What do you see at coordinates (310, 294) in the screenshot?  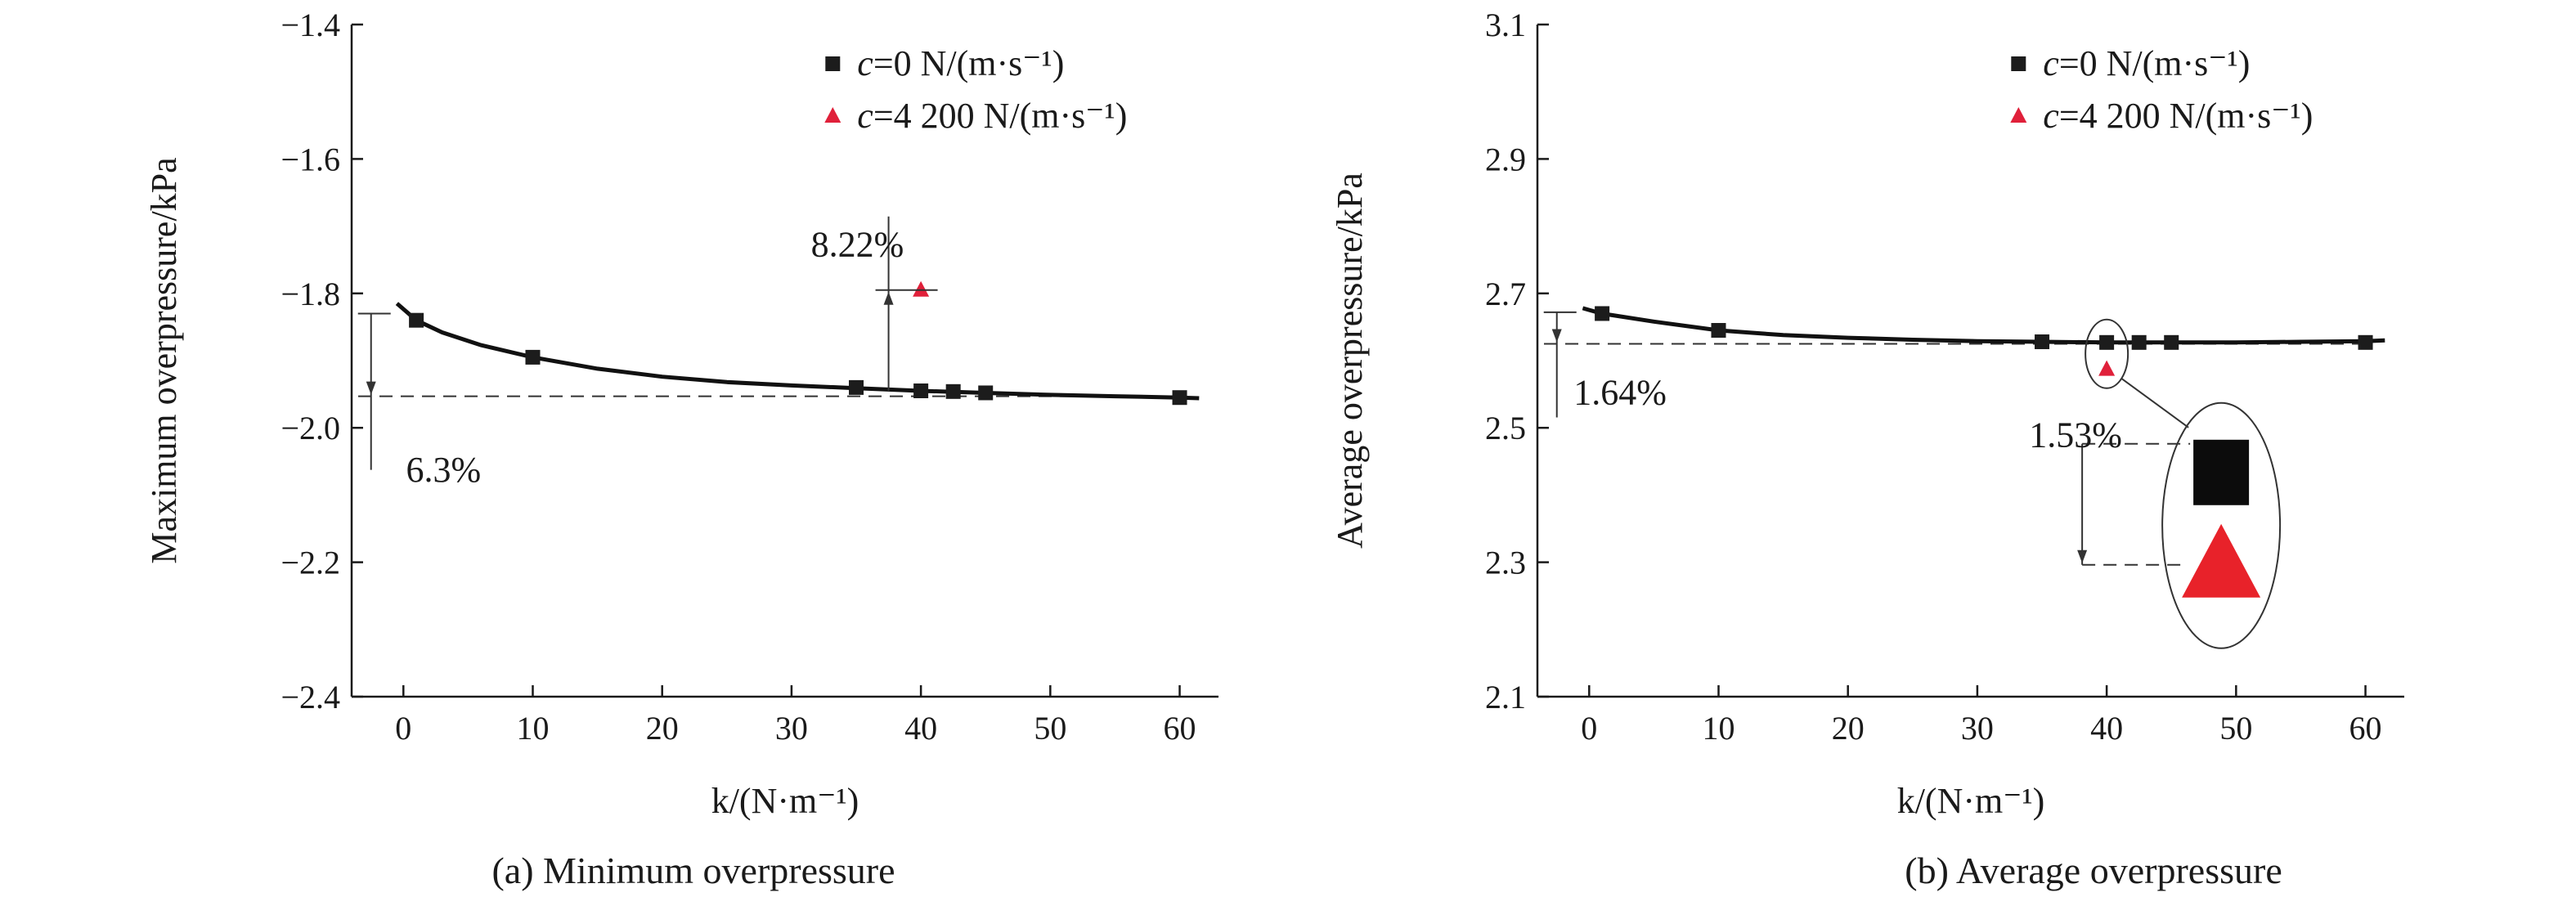 I see `y-tick-label: −1.8` at bounding box center [310, 294].